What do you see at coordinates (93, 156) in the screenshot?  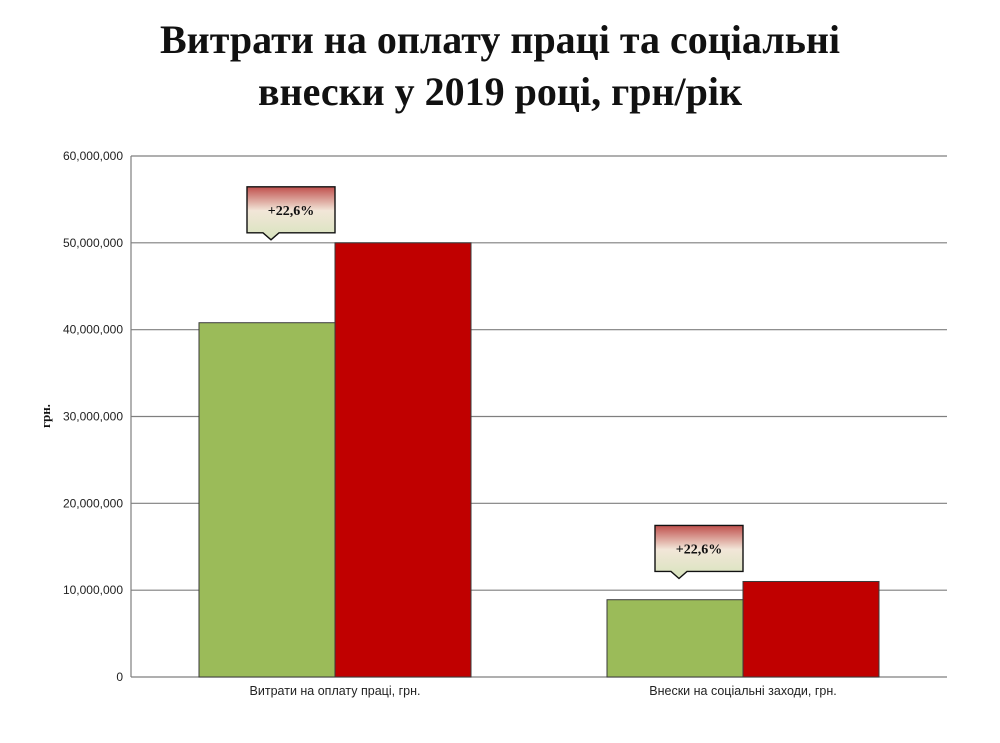 I see `y-tick-label: 60,000,000` at bounding box center [93, 156].